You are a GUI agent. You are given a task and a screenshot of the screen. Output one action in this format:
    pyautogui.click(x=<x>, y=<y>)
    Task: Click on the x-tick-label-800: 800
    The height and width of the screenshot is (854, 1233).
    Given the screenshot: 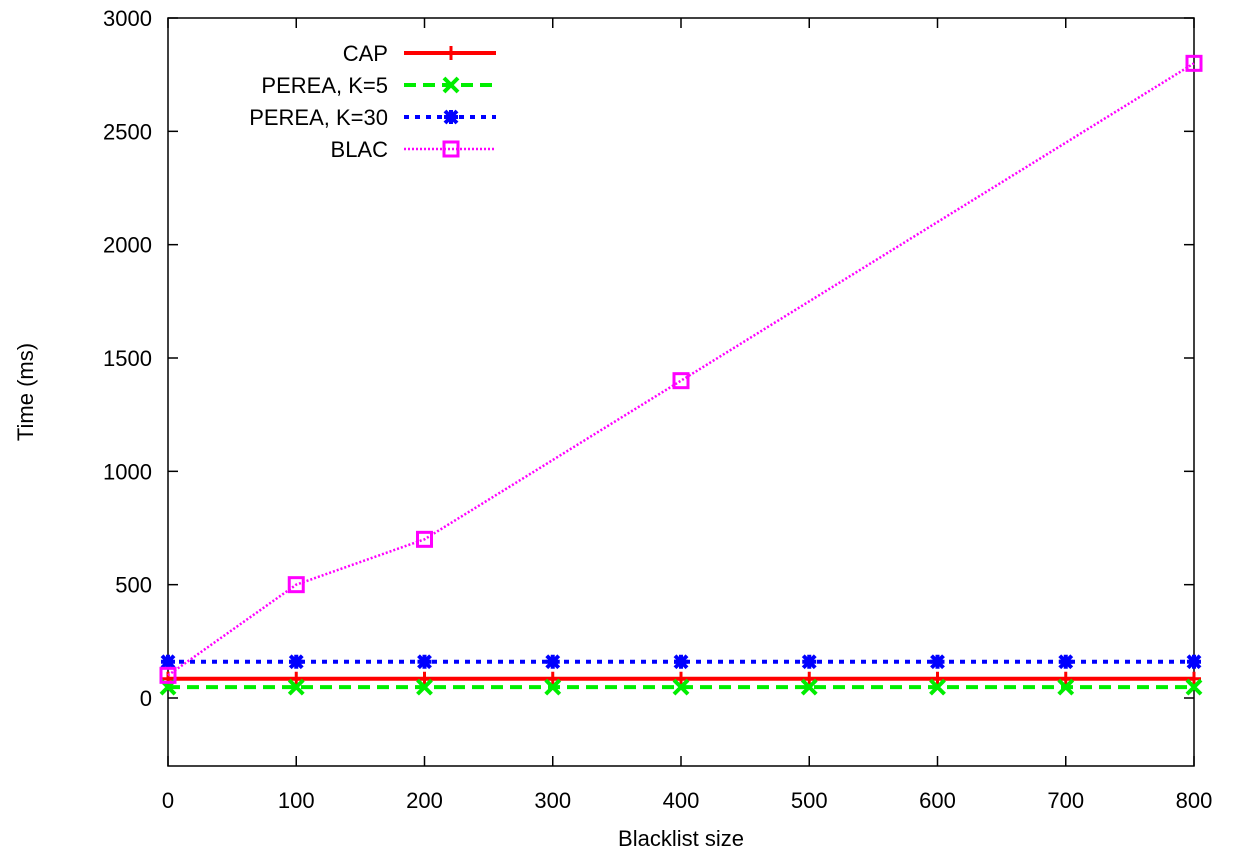 What is the action you would take?
    pyautogui.click(x=1194, y=800)
    